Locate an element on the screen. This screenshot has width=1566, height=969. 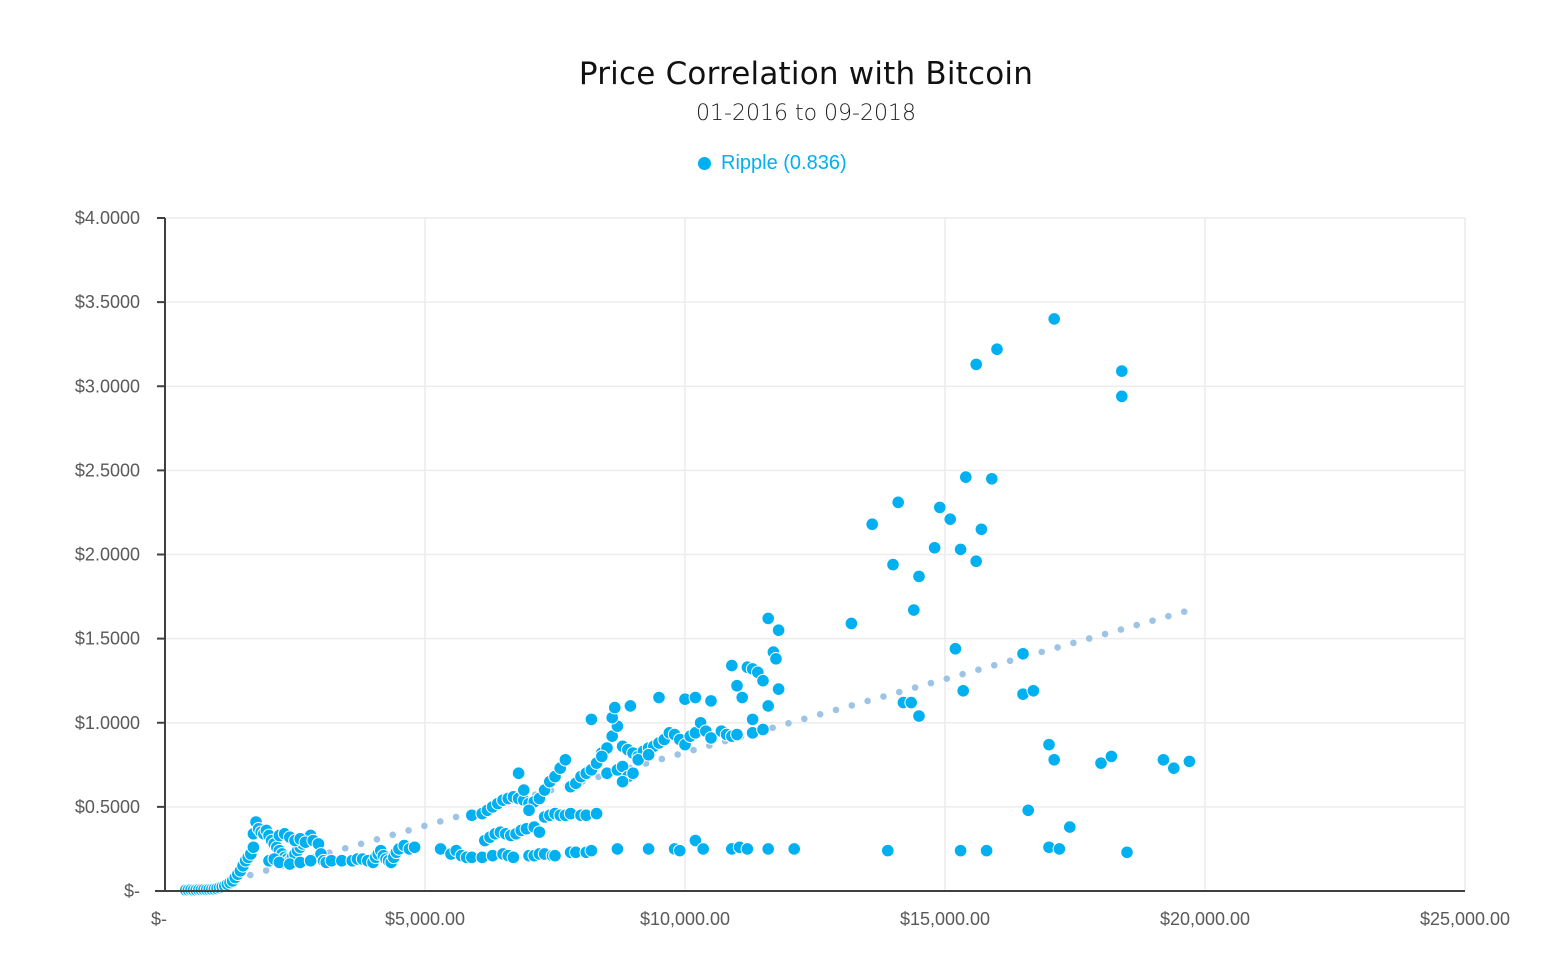
y-tick-label: $3.0000 is located at coordinates (107, 386).